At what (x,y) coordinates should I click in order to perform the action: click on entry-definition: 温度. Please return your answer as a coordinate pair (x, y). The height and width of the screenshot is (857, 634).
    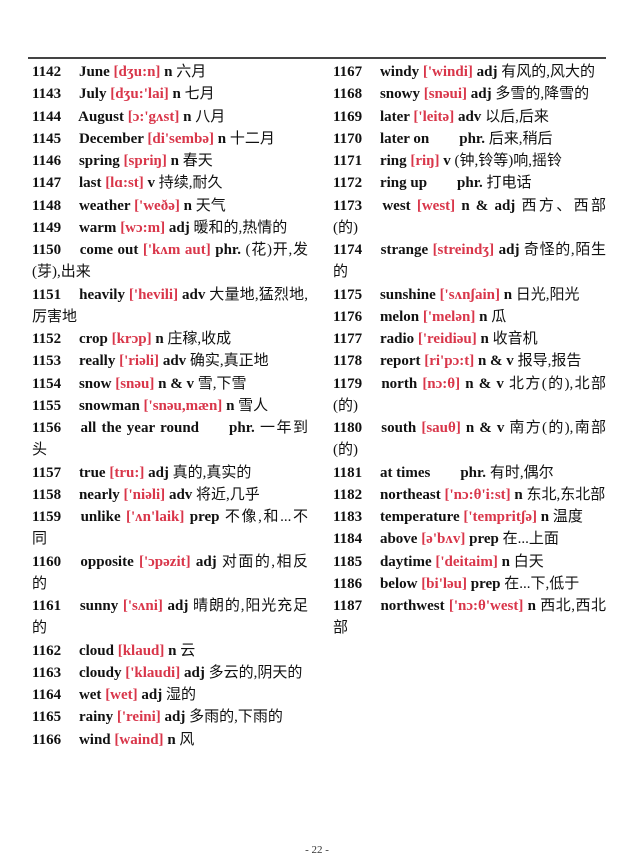
    Looking at the image, I should click on (567, 517).